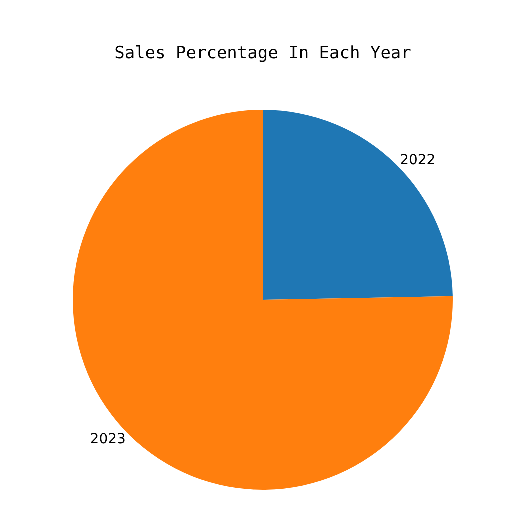 The image size is (526, 520). I want to click on chart-title: Sales Percentage In Each Year, so click(263, 54).